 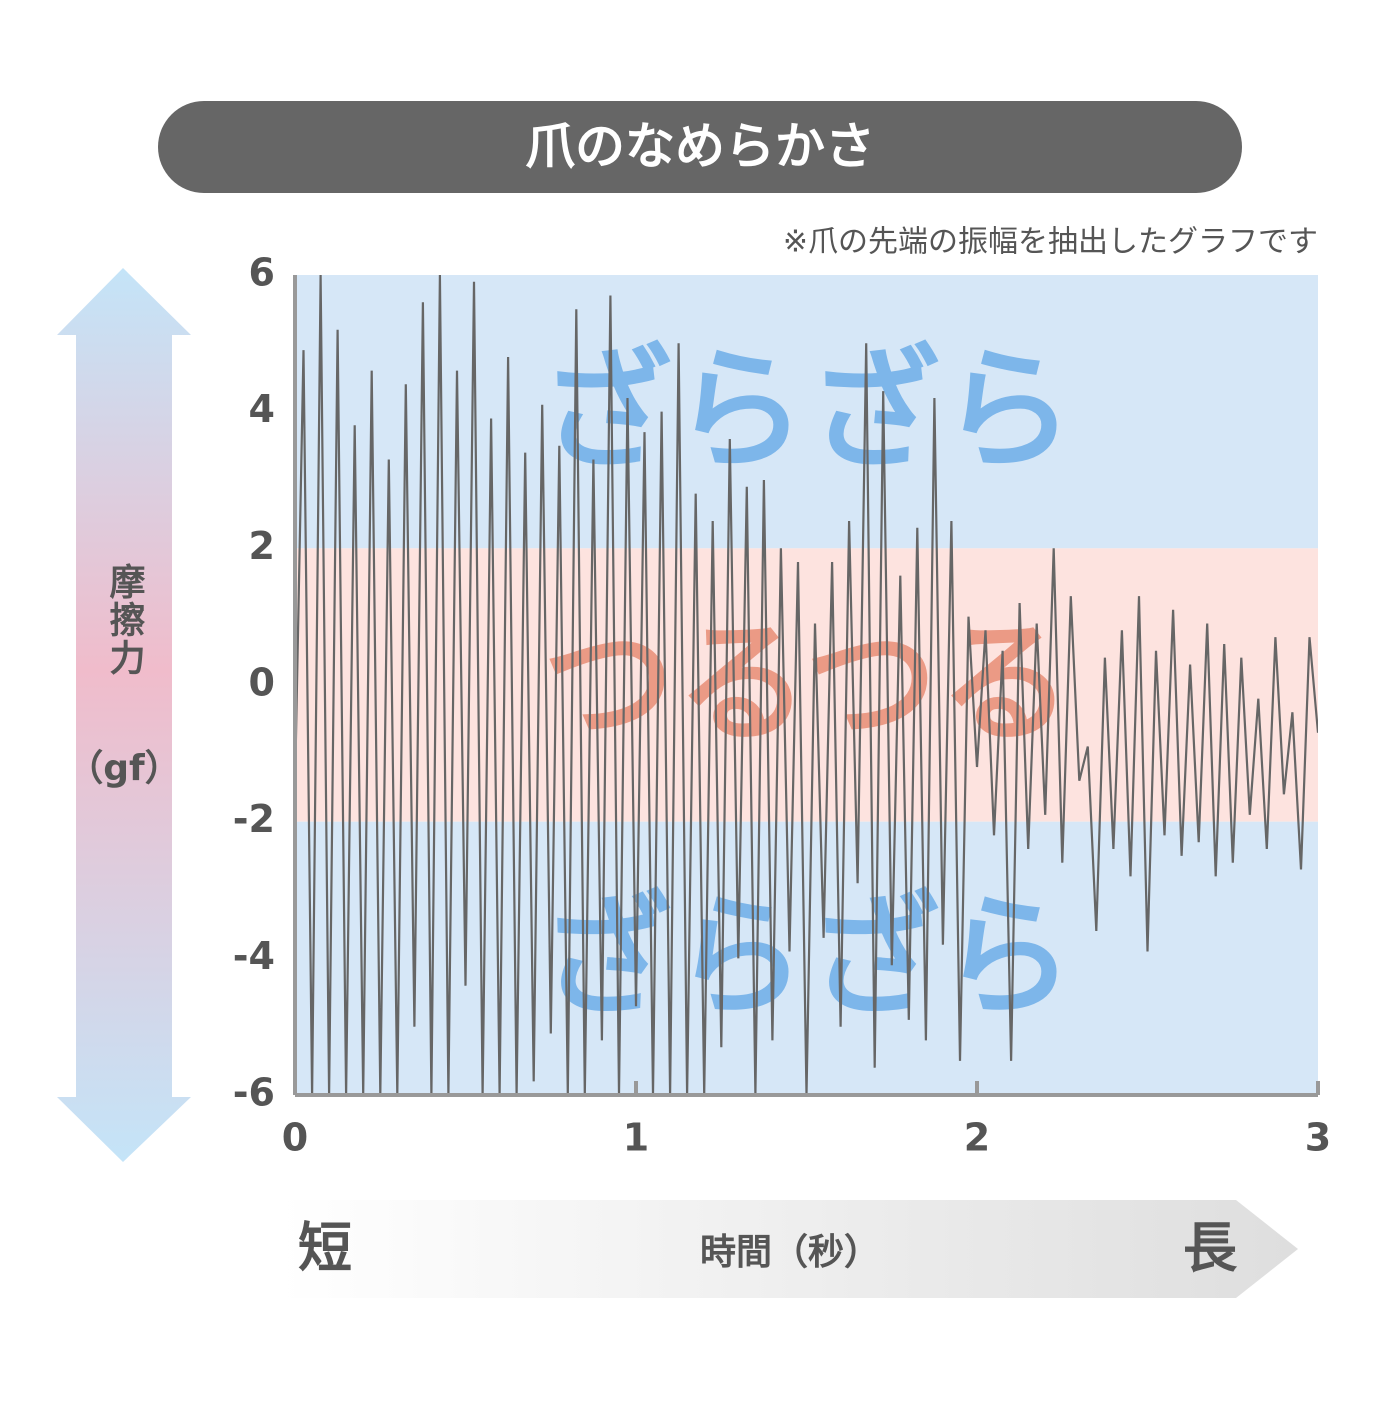 What do you see at coordinates (254, 1093) in the screenshot?
I see `y-tick-label: -6` at bounding box center [254, 1093].